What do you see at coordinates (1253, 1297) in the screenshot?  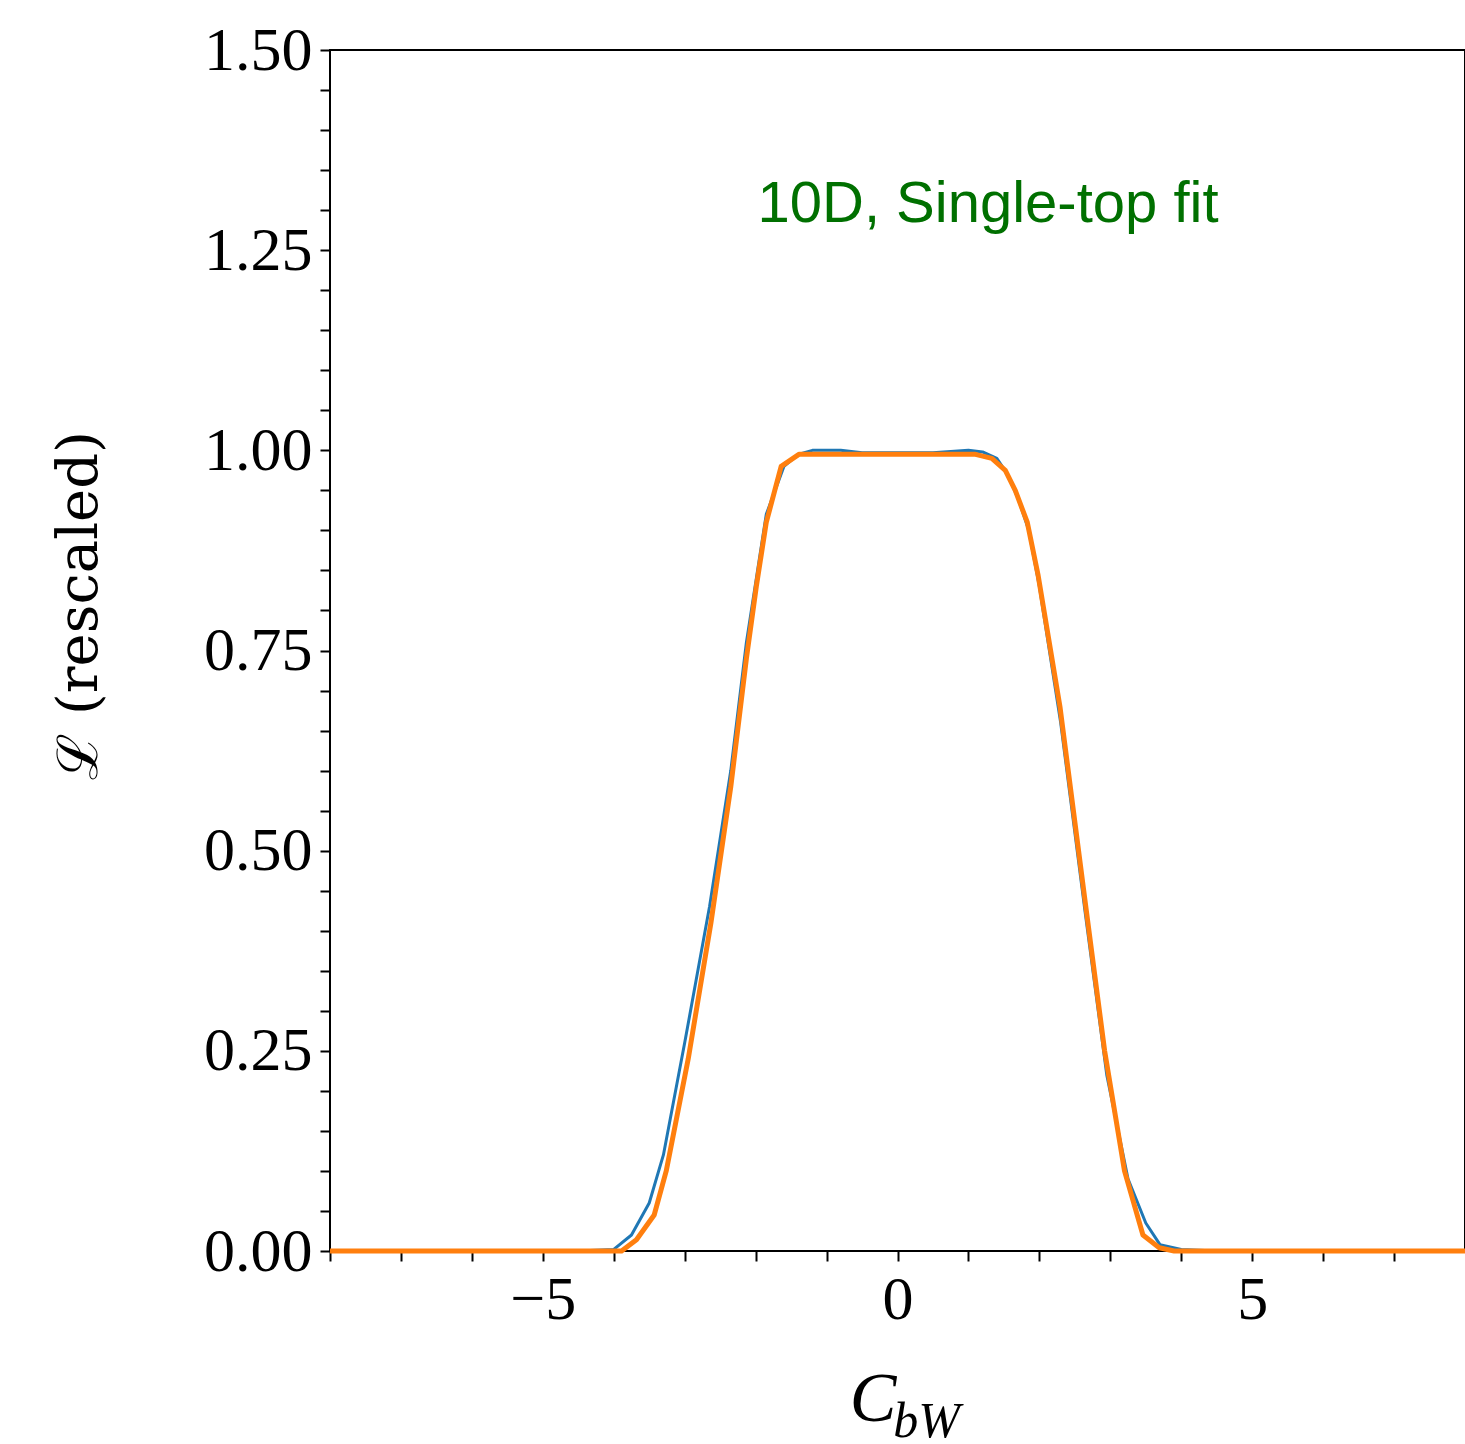 I see `x-tick-label: 5` at bounding box center [1253, 1297].